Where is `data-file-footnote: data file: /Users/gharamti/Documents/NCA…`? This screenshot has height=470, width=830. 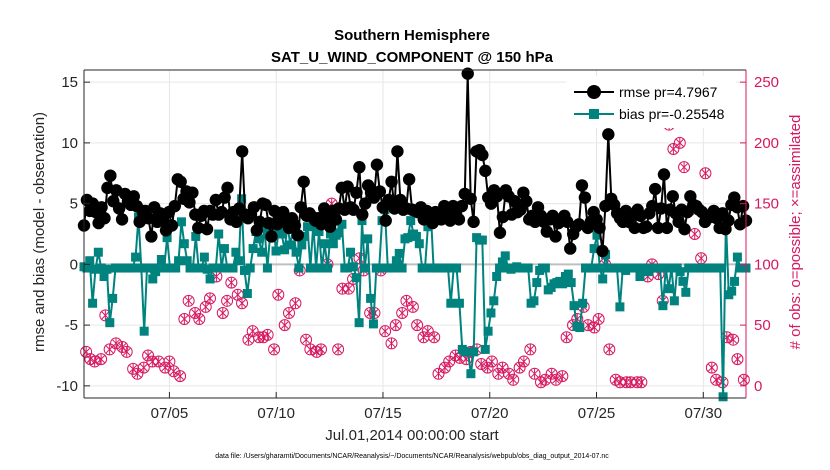
data-file-footnote: data file: /Users/gharamti/Documents/NCA… is located at coordinates (412, 456).